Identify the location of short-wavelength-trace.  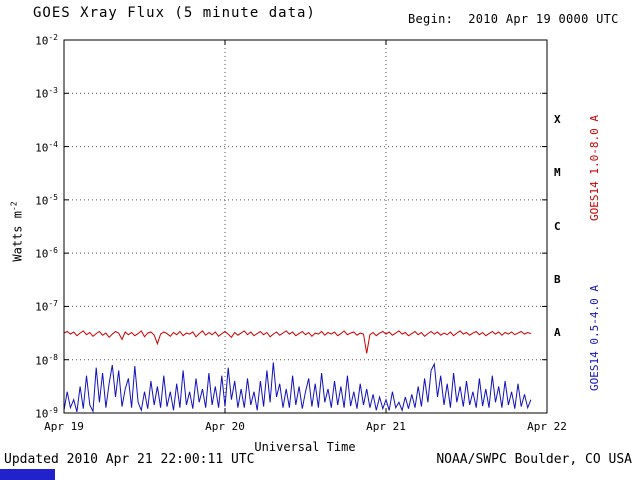
(297, 388).